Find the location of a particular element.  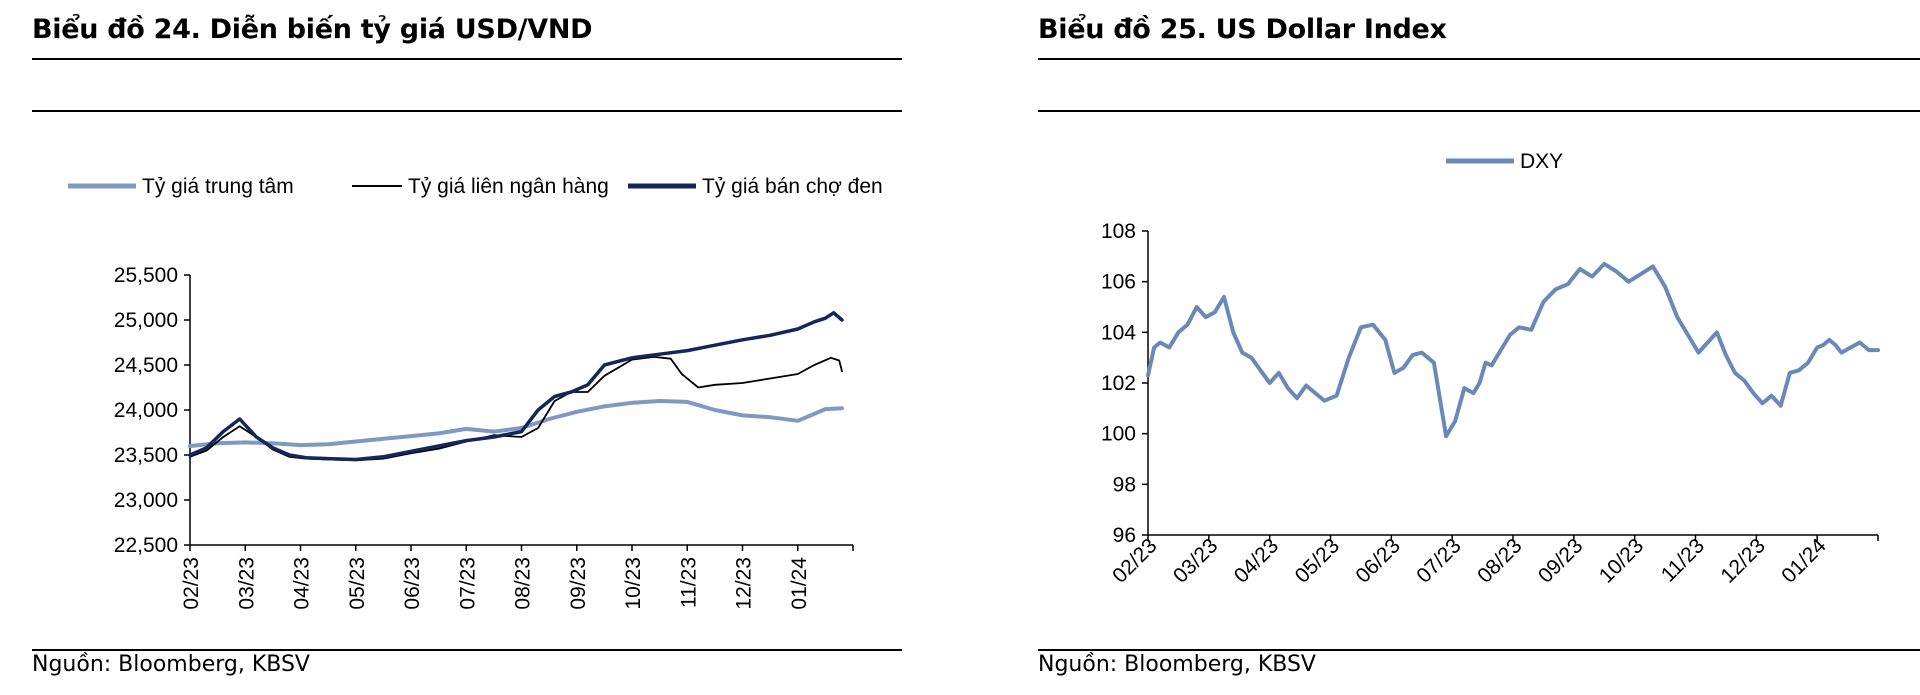

y-tick-label: 23,000 is located at coordinates (146, 500).